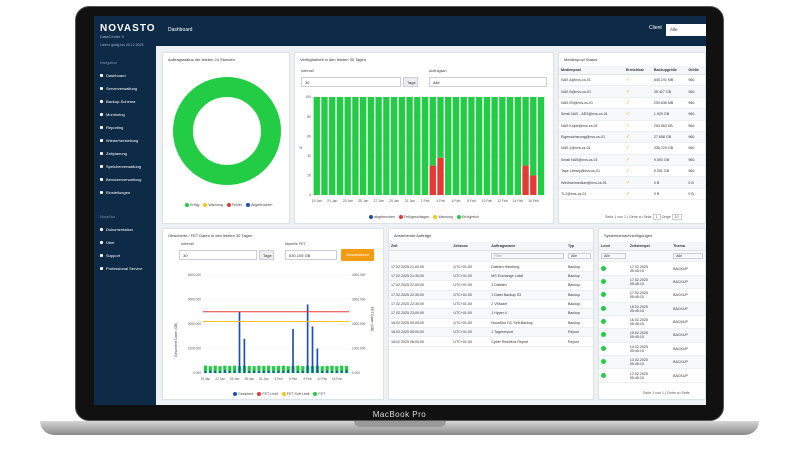 Image resolution: width=799 pixels, height=450 pixels. What do you see at coordinates (632, 114) in the screenshot?
I see `table-row: Small NAS - AES@nvs-cs-01 ✓ 1.929 GB 960.` at bounding box center [632, 114].